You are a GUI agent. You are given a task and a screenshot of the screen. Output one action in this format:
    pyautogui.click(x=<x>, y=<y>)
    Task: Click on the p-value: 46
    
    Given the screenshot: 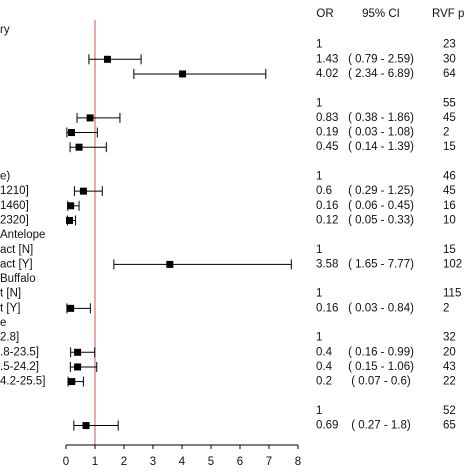 What is the action you would take?
    pyautogui.click(x=449, y=177)
    